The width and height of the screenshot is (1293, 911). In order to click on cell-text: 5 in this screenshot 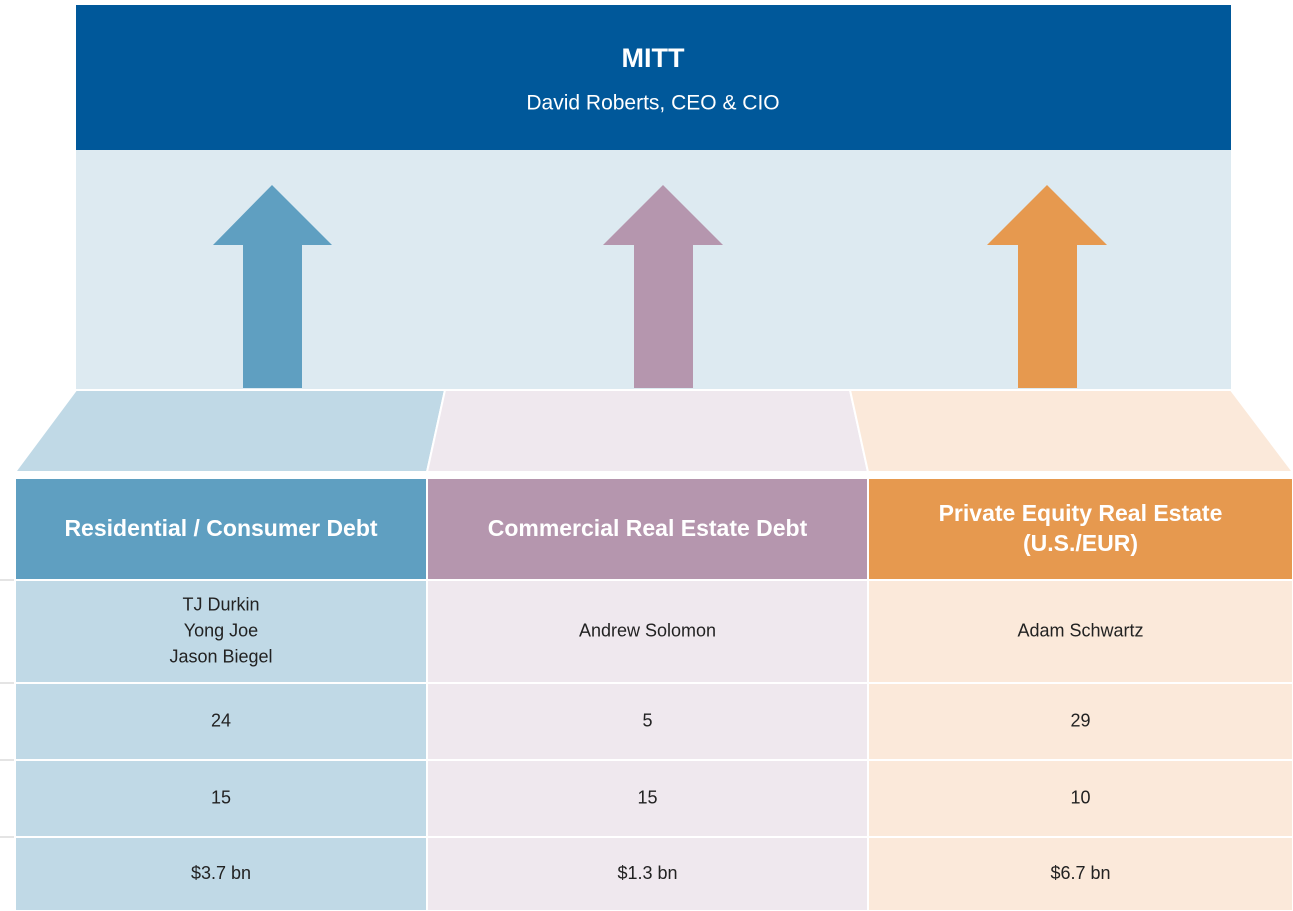, I will do `click(647, 720)`.